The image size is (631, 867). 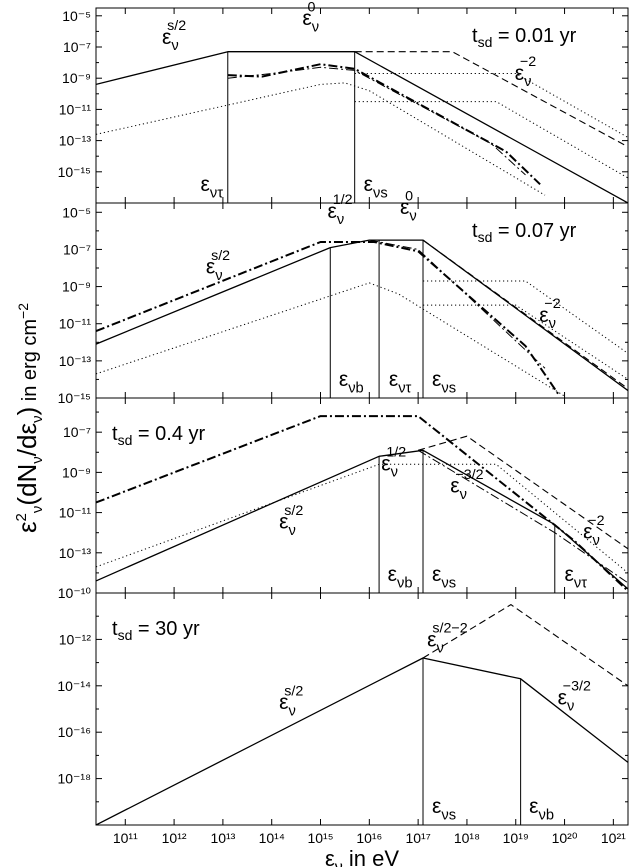 What do you see at coordinates (524, 232) in the screenshot?
I see `time-label: tsd = 0.07 yr` at bounding box center [524, 232].